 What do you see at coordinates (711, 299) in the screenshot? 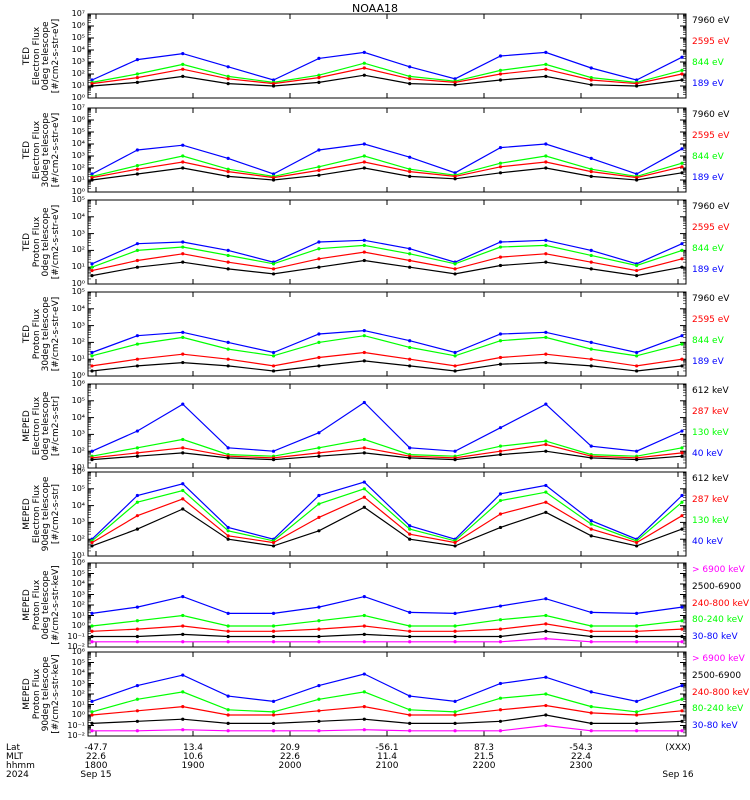
I see `legend-entry: 7960 eV` at bounding box center [711, 299].